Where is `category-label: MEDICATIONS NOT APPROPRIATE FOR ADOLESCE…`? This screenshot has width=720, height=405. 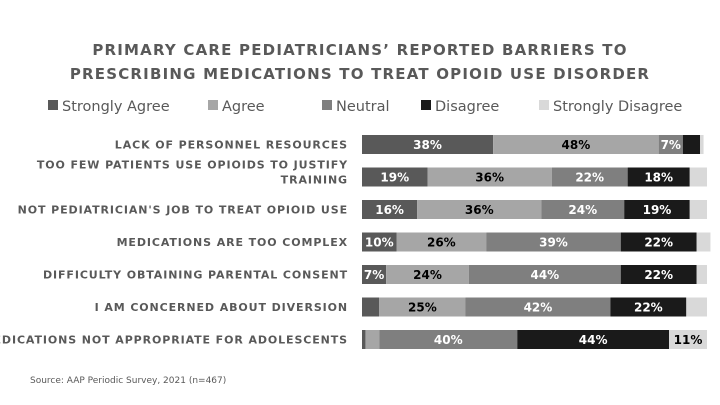 category-label: MEDICATIONS NOT APPROPRIATE FOR ADOLESCE… is located at coordinates (174, 340).